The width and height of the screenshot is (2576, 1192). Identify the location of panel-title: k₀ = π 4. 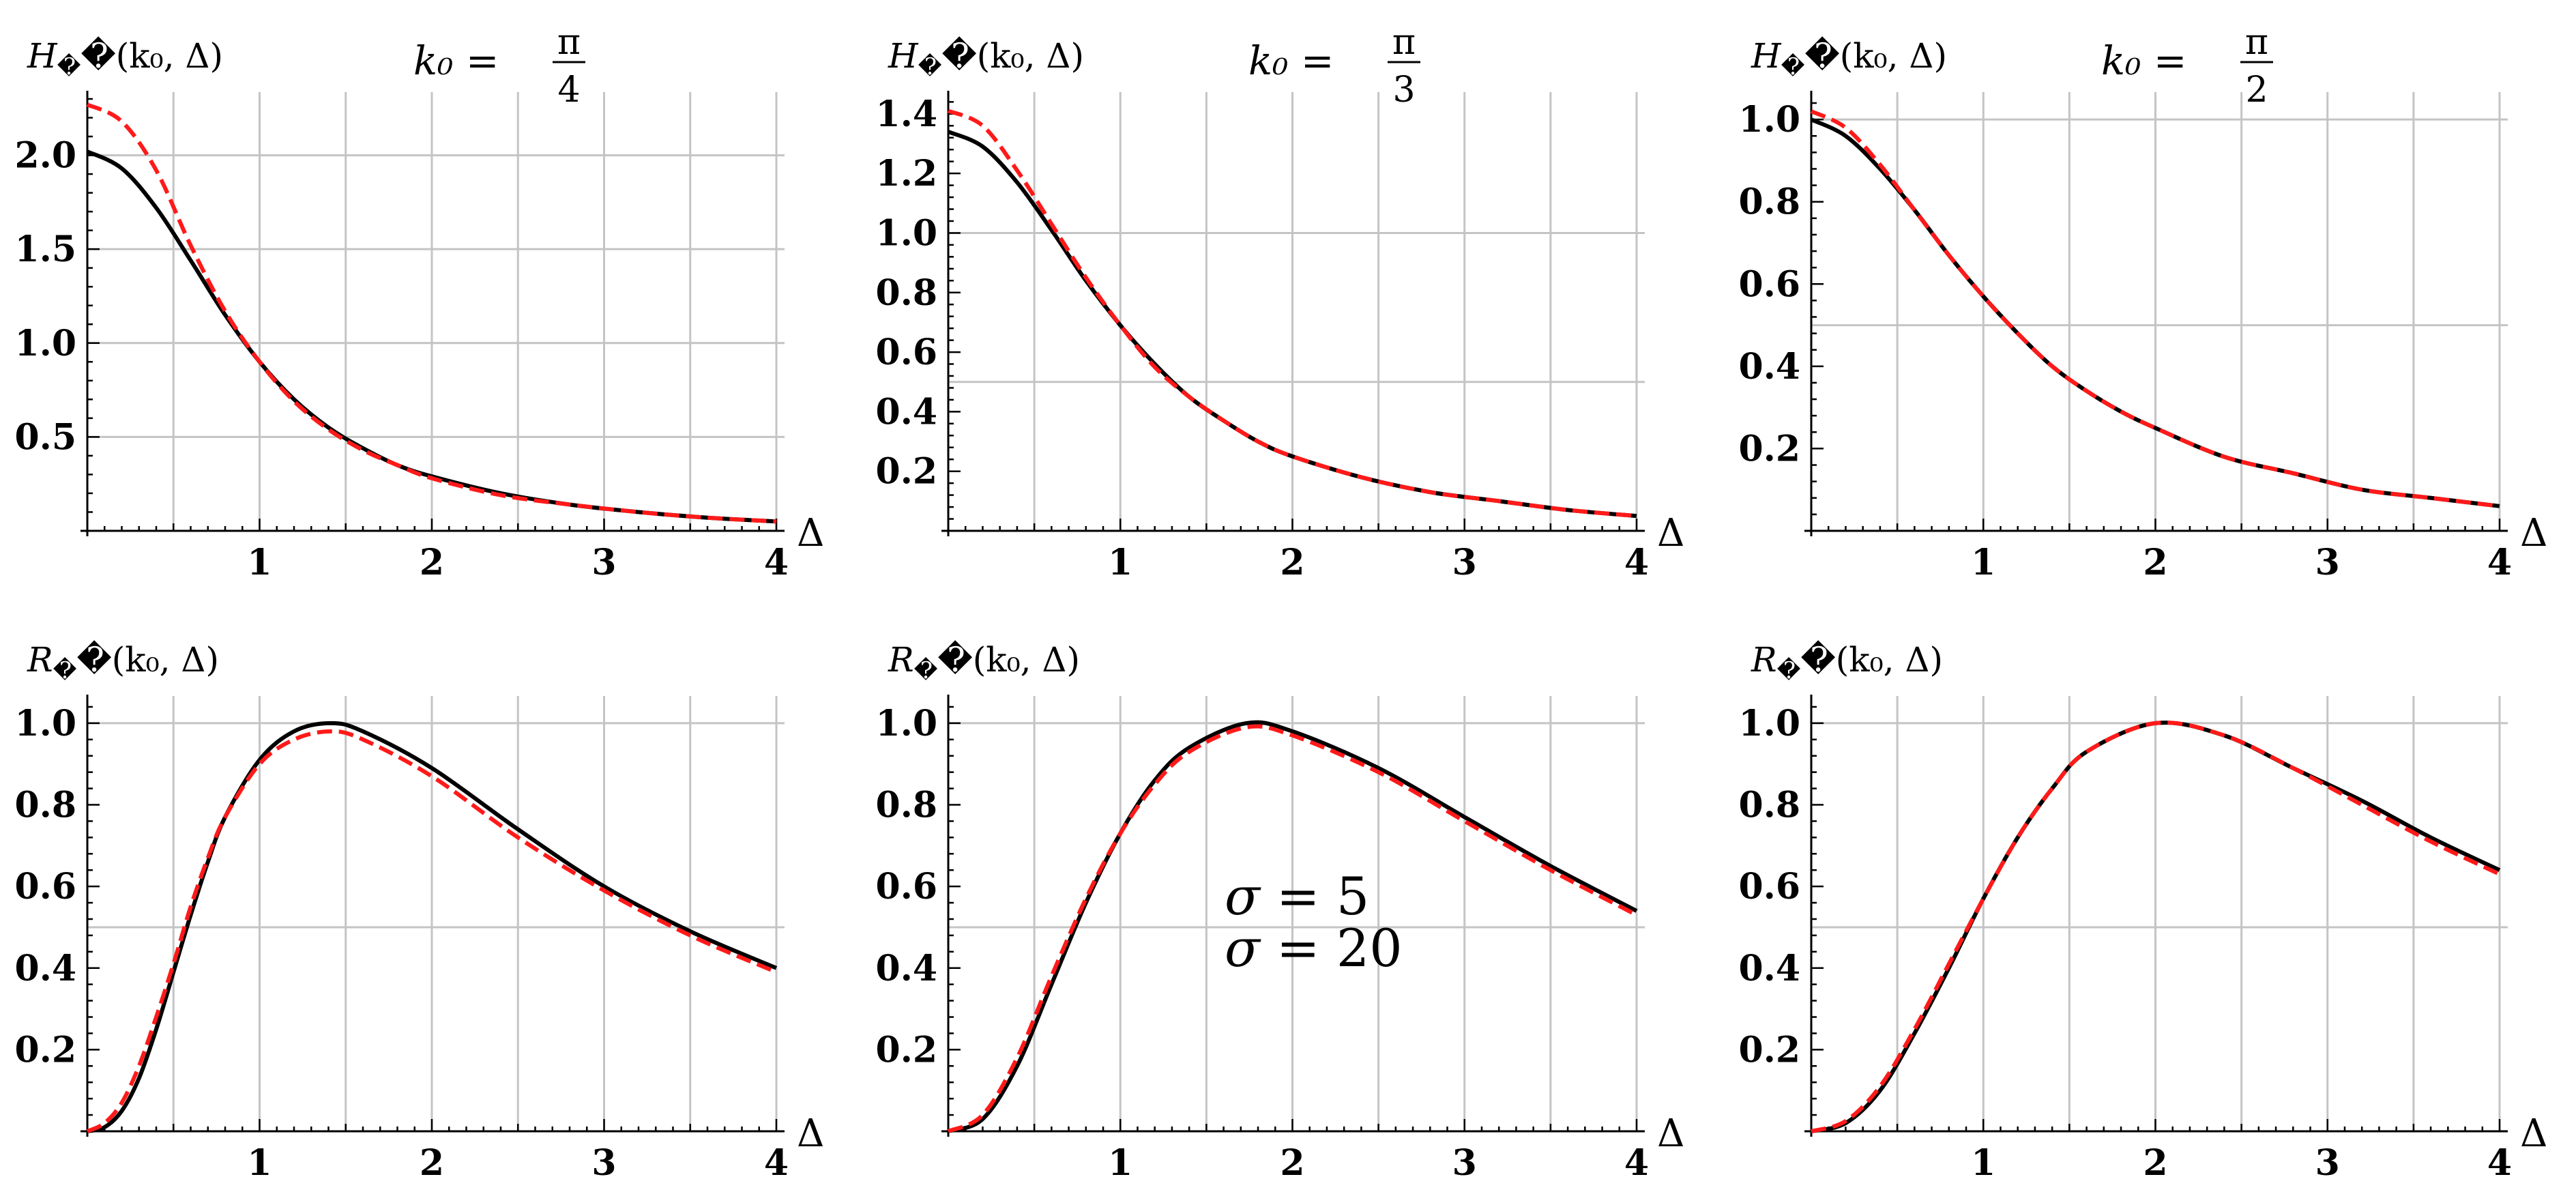
(499, 66).